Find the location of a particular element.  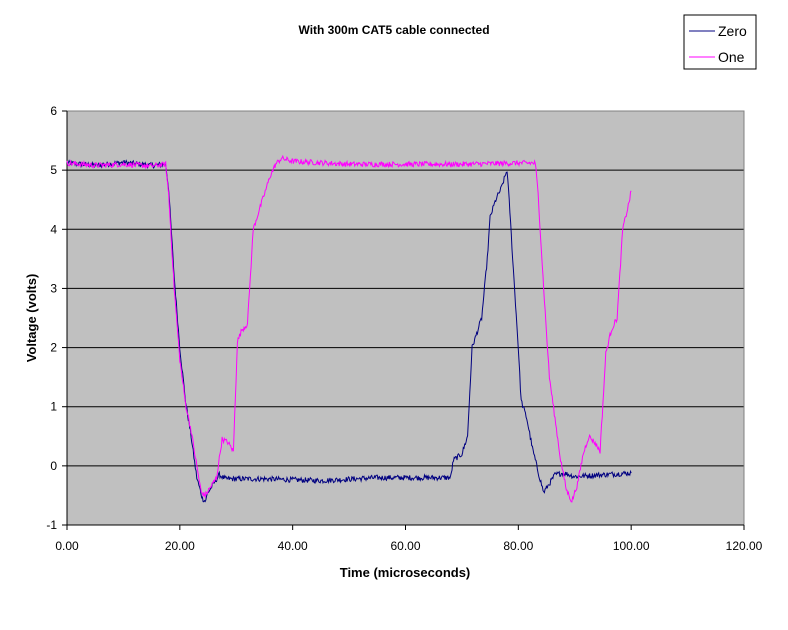

chart-title: With 300m CAT5 cable connected is located at coordinates (393, 30).